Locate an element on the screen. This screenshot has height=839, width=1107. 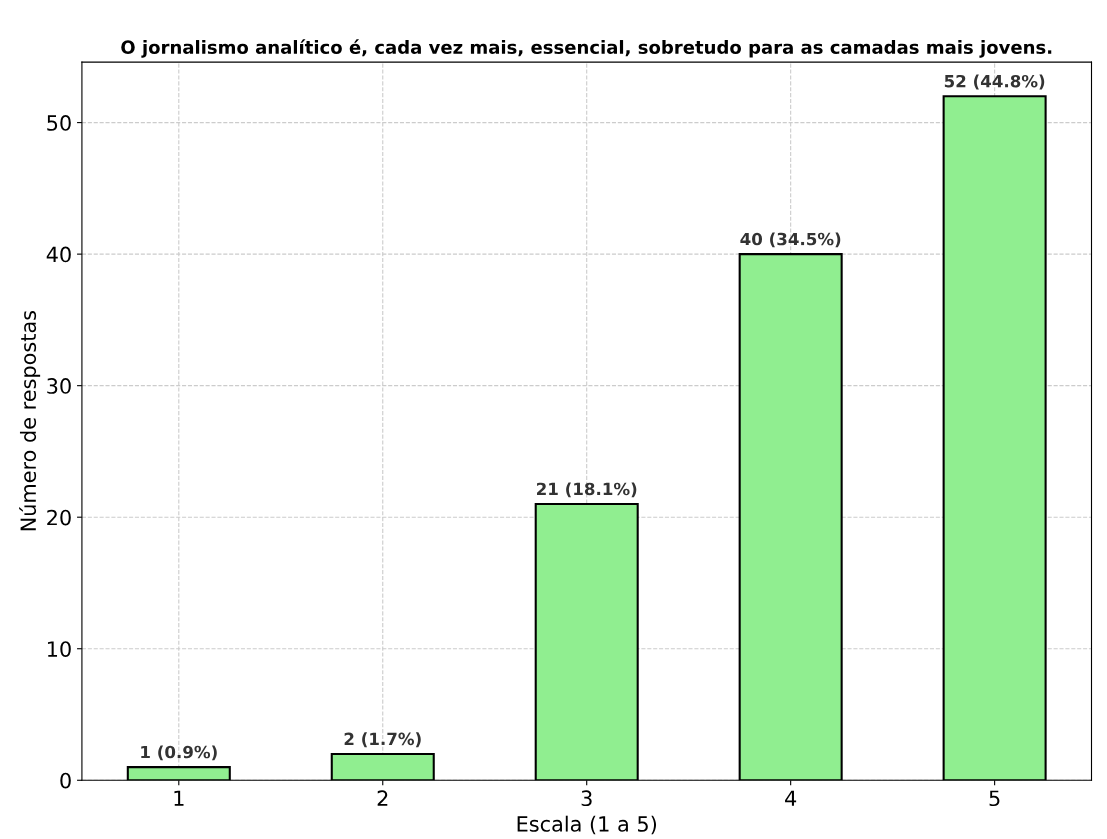
y-tick-label: 10 is located at coordinates (59, 649).